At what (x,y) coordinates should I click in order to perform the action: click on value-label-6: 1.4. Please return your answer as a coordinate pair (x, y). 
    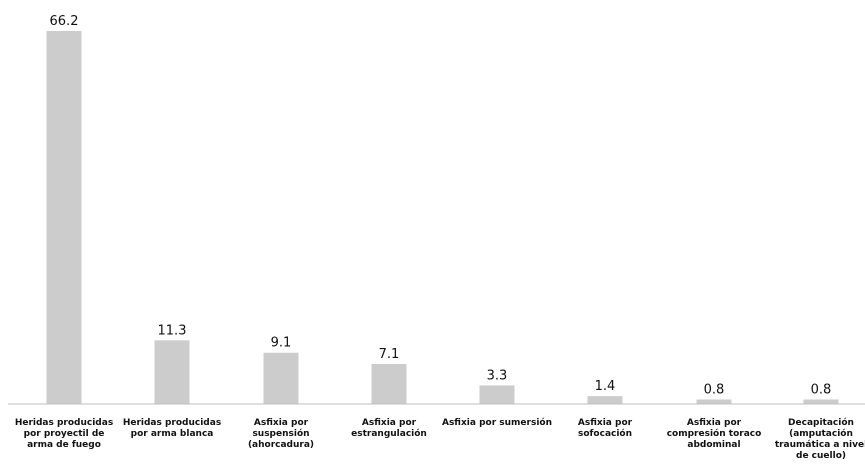
    Looking at the image, I should click on (605, 386).